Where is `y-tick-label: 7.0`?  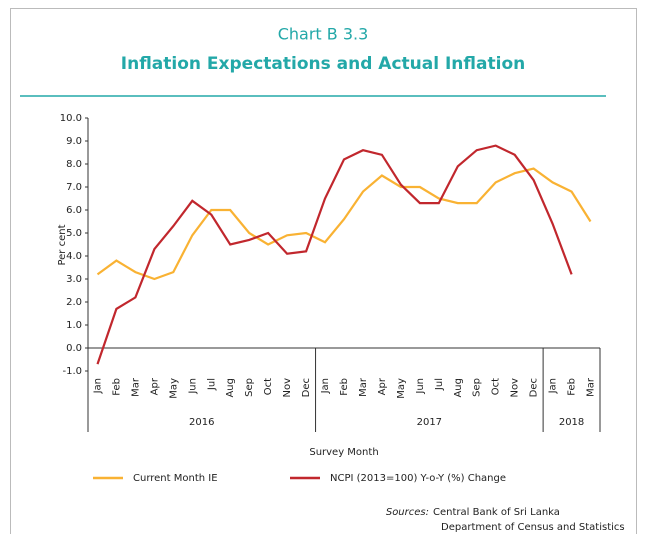 y-tick-label: 7.0 is located at coordinates (74, 187).